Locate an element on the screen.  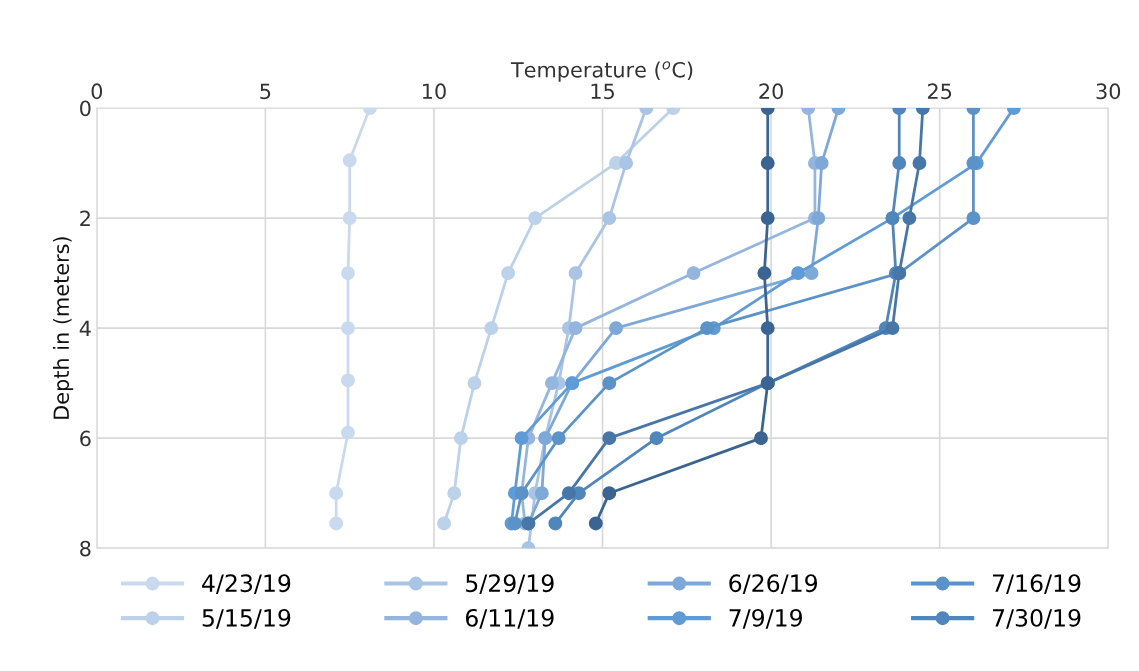
x-tick-label: 5 is located at coordinates (265, 91).